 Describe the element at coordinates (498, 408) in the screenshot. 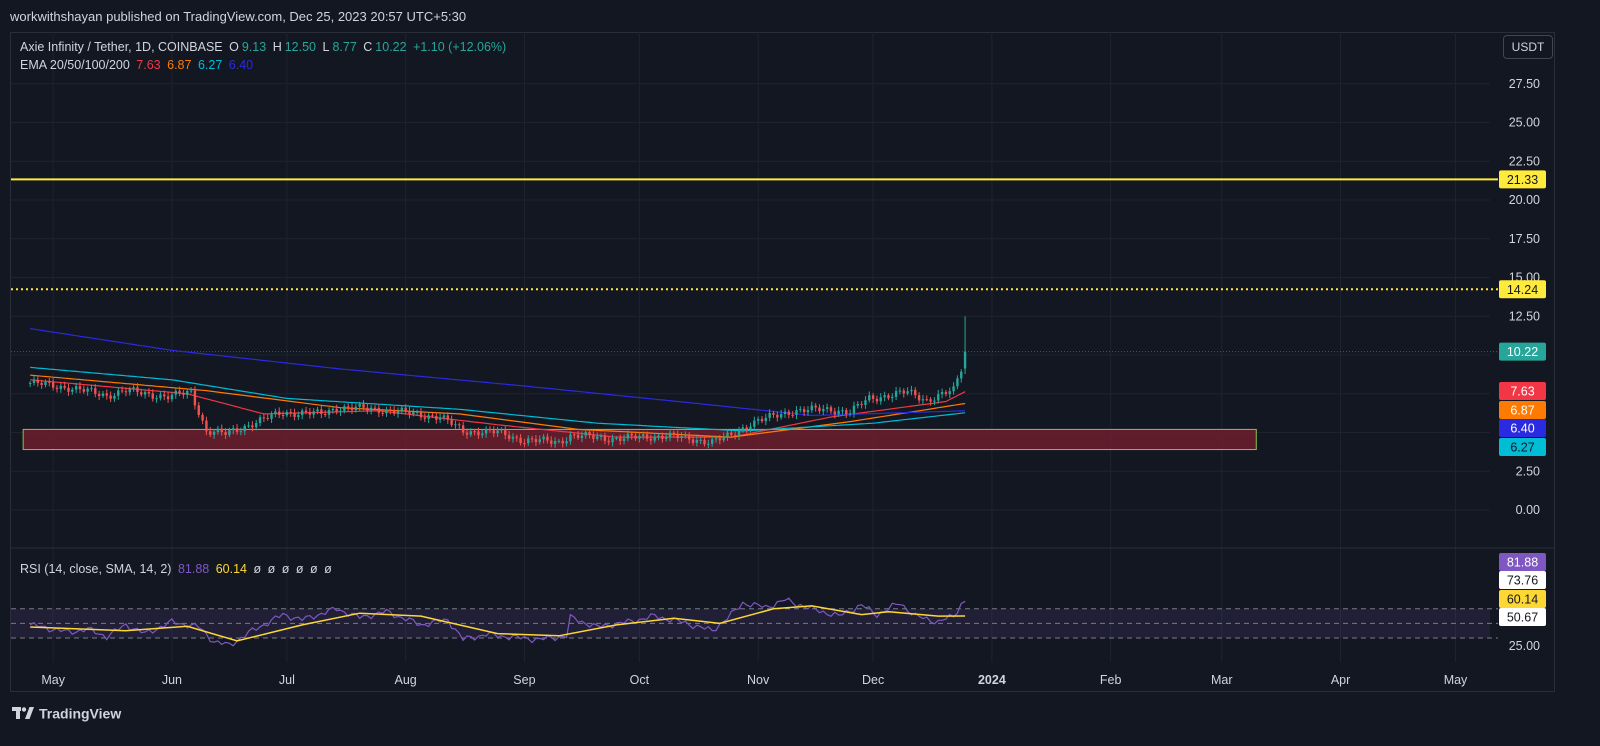

I see `ema20-line` at that location.